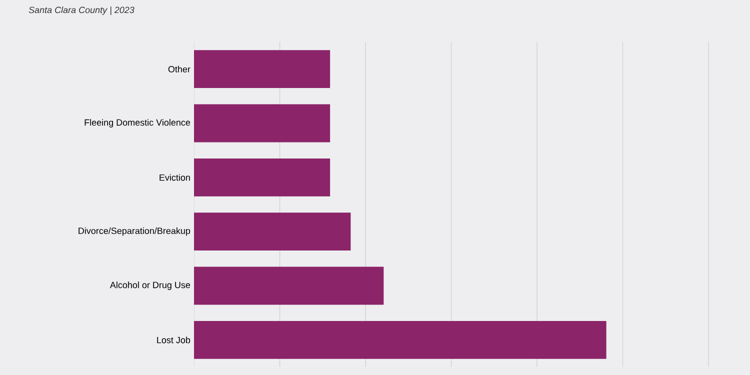  I want to click on y-tick-label: Lost Job, so click(173, 340).